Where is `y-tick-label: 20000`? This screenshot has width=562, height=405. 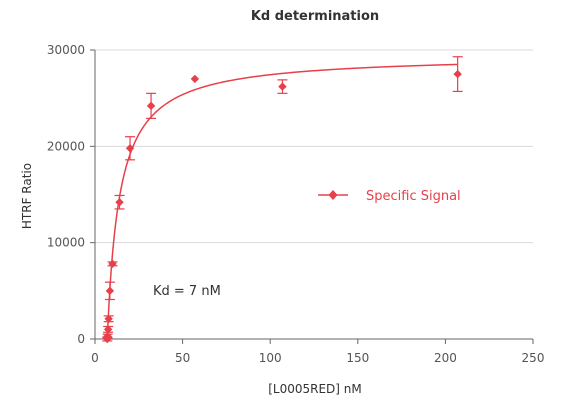
y-tick-label: 20000 is located at coordinates (66, 146).